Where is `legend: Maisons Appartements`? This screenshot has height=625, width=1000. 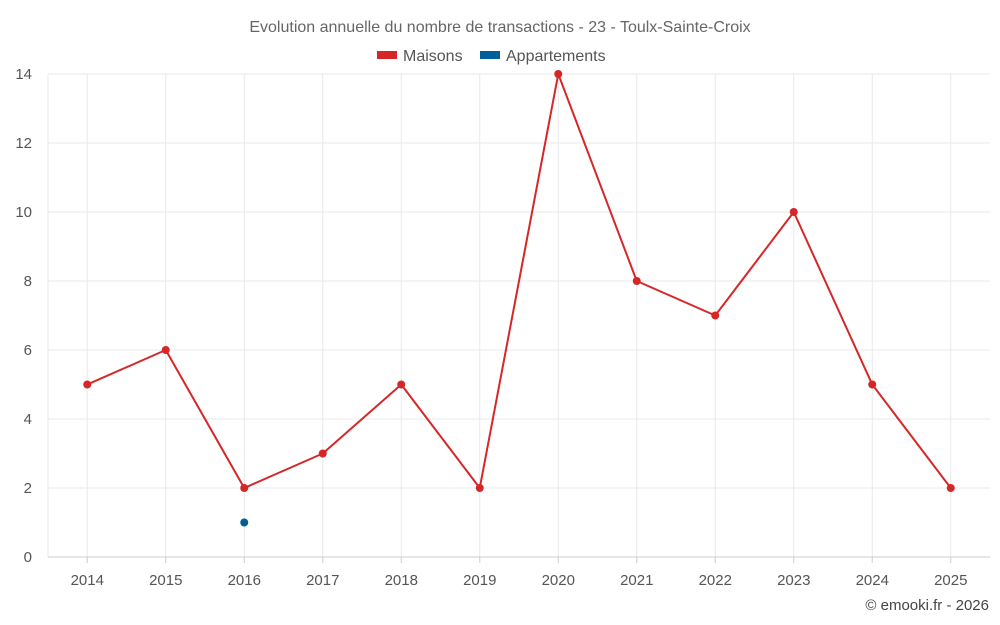
legend: Maisons Appartements is located at coordinates (491, 56).